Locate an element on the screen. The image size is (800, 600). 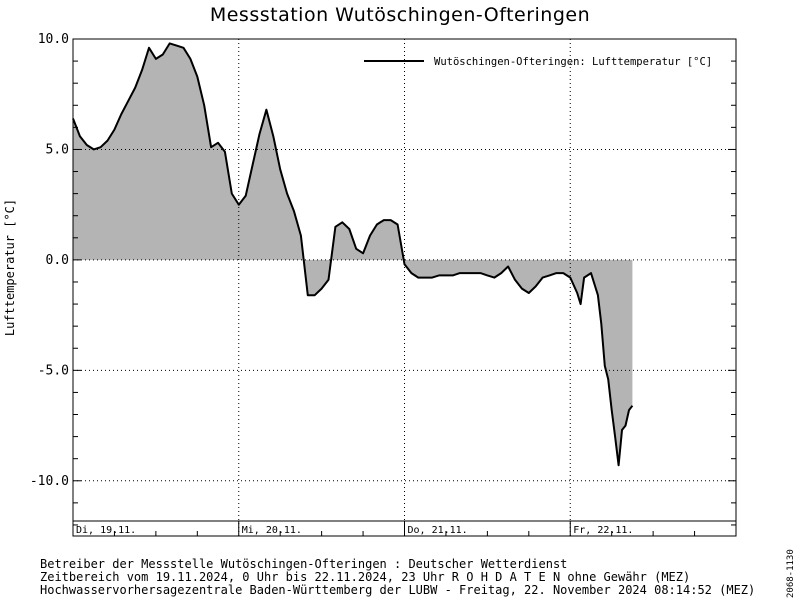
side-code: 2068-1130 is located at coordinates (791, 573).